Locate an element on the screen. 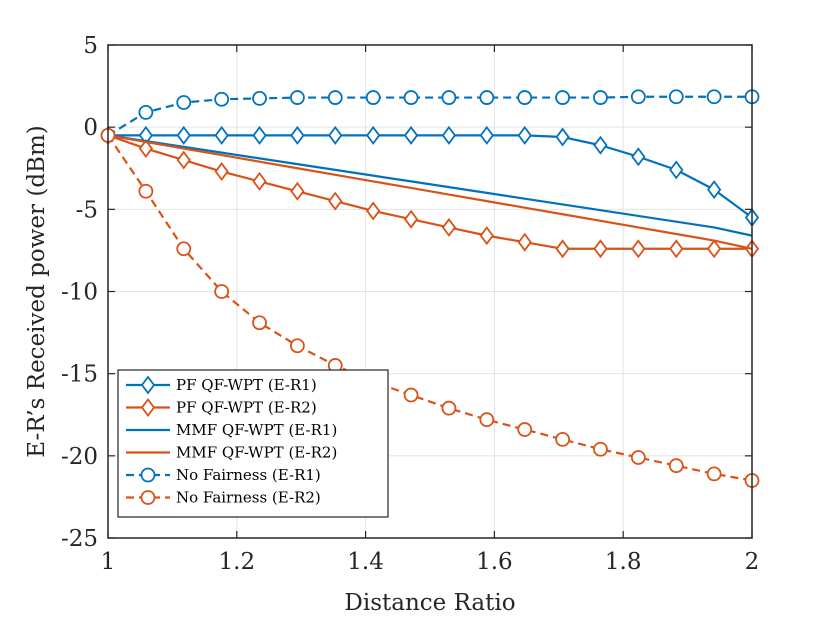  y-tick-label: -5 is located at coordinates (87, 210).